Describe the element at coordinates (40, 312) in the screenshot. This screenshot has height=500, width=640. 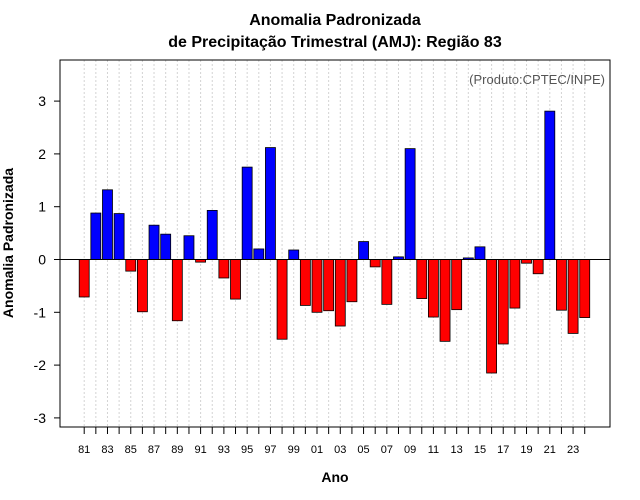
I see `y-tick-label: -1` at that location.